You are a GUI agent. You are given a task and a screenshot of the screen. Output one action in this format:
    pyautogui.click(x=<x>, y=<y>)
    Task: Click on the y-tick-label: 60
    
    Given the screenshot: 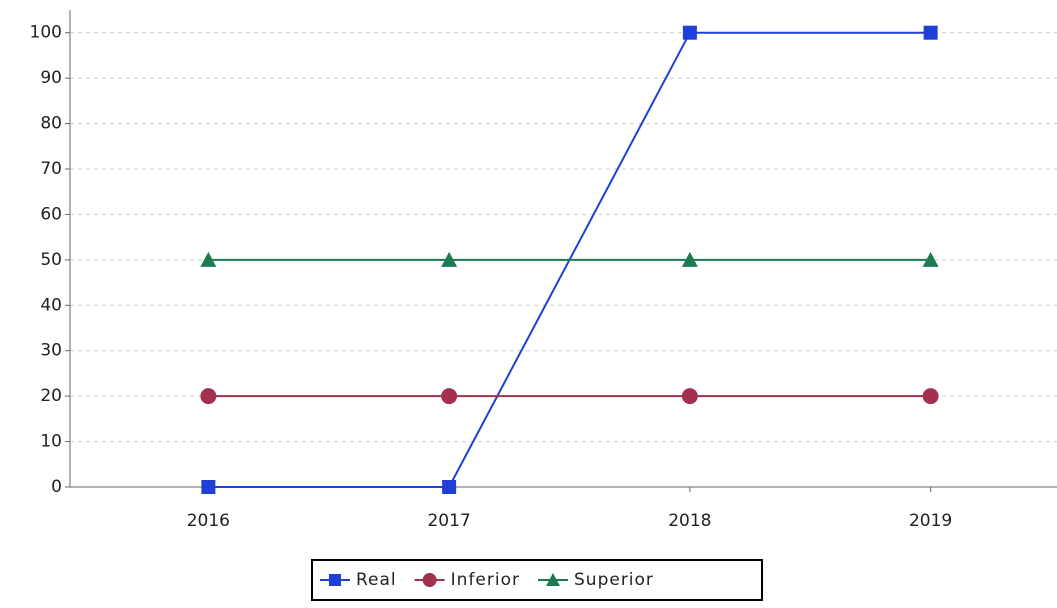 What is the action you would take?
    pyautogui.click(x=51, y=214)
    